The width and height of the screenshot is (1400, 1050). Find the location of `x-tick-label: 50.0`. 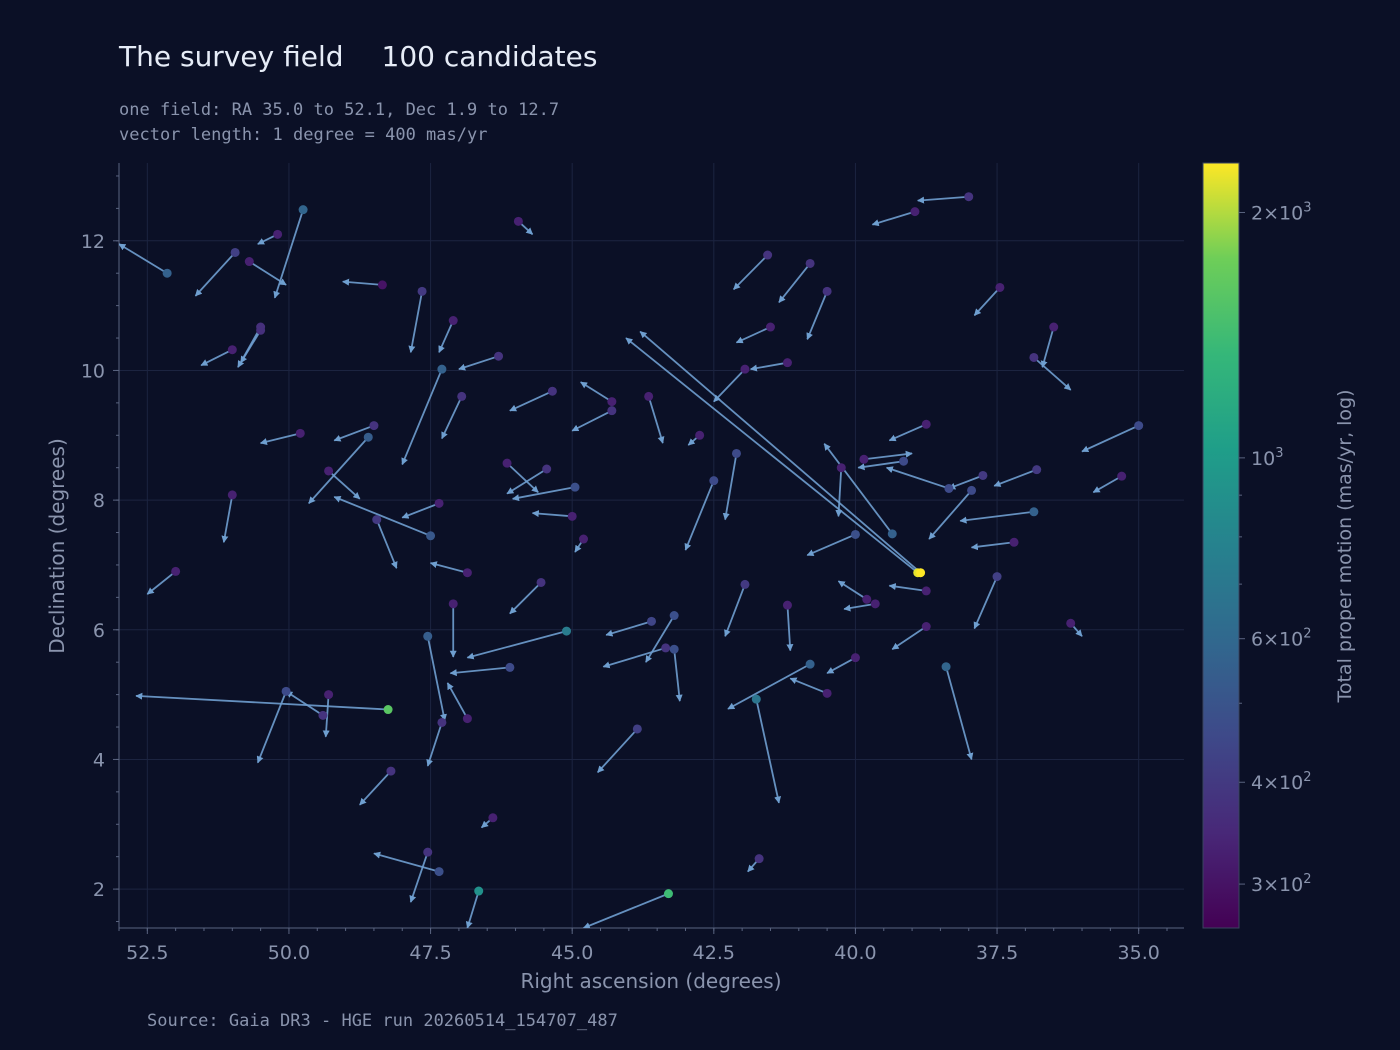

x-tick-label: 50.0 is located at coordinates (289, 953).